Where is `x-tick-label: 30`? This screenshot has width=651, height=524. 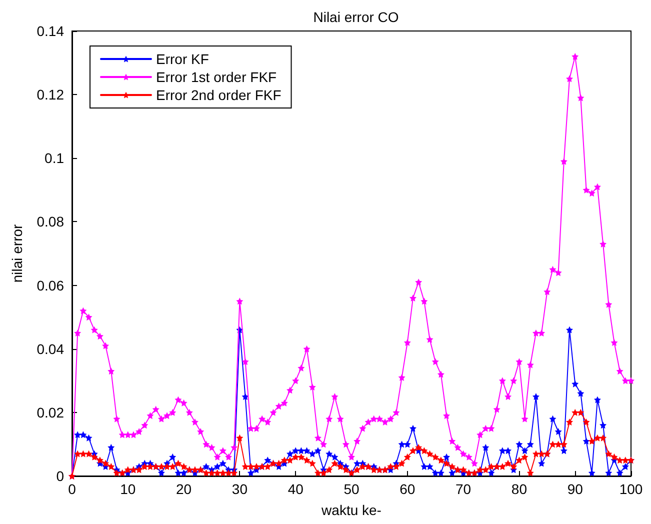
x-tick-label: 30 is located at coordinates (240, 489).